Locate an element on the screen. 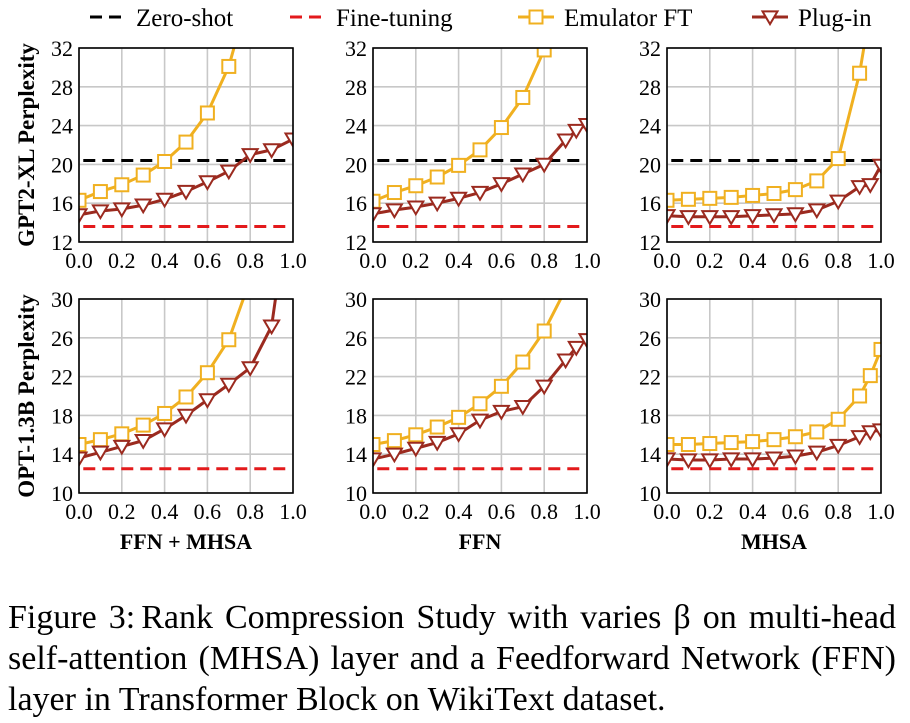 The image size is (910, 723). y-tick-label: 30 is located at coordinates (650, 299).